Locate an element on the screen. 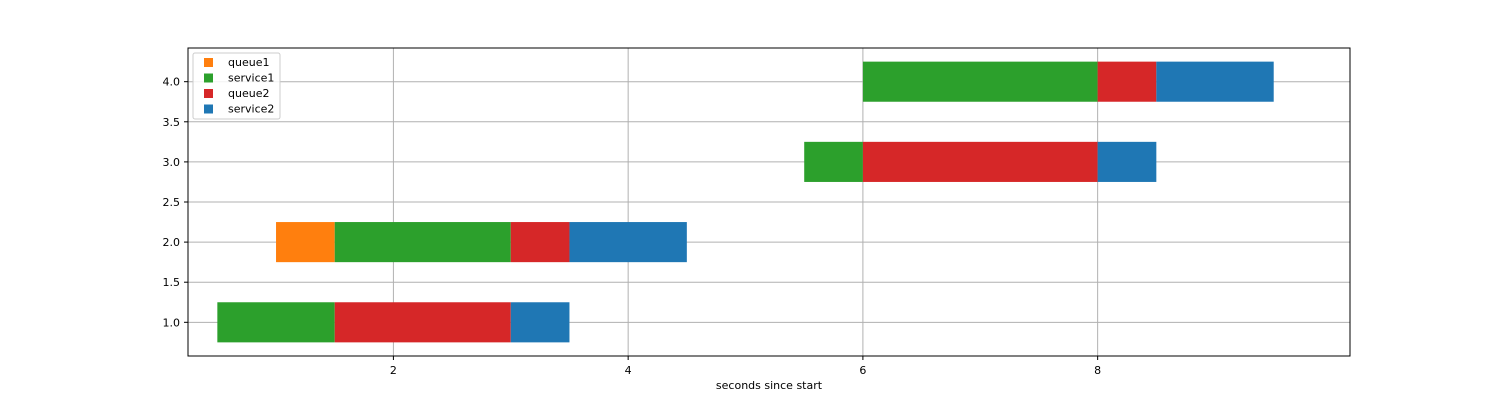 The height and width of the screenshot is (400, 1500). x-tick-label: 8 is located at coordinates (1097, 370).